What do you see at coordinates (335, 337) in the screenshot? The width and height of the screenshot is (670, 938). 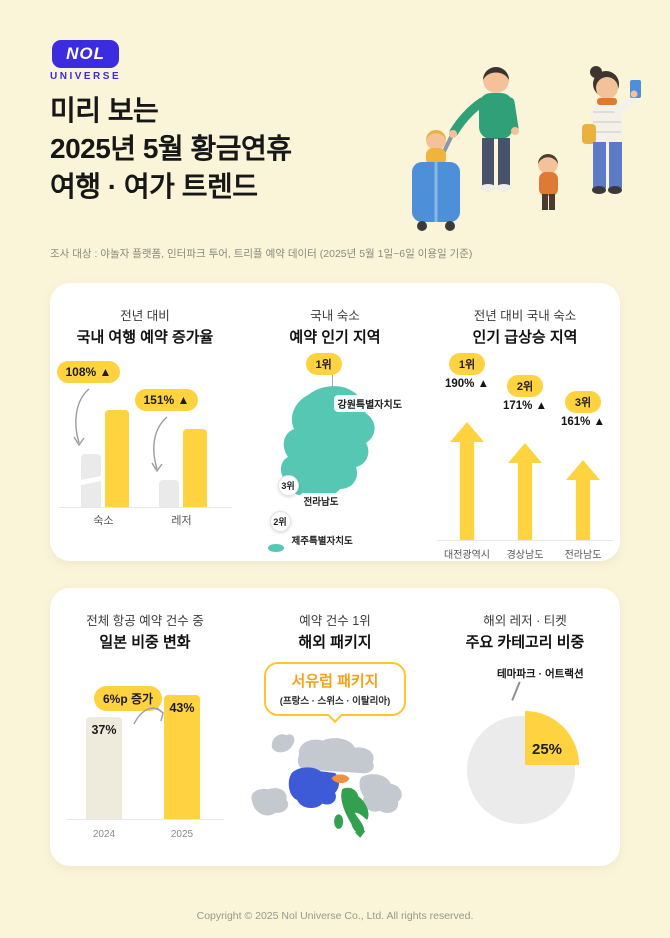 I see `panel-title: 예약 인기 지역` at bounding box center [335, 337].